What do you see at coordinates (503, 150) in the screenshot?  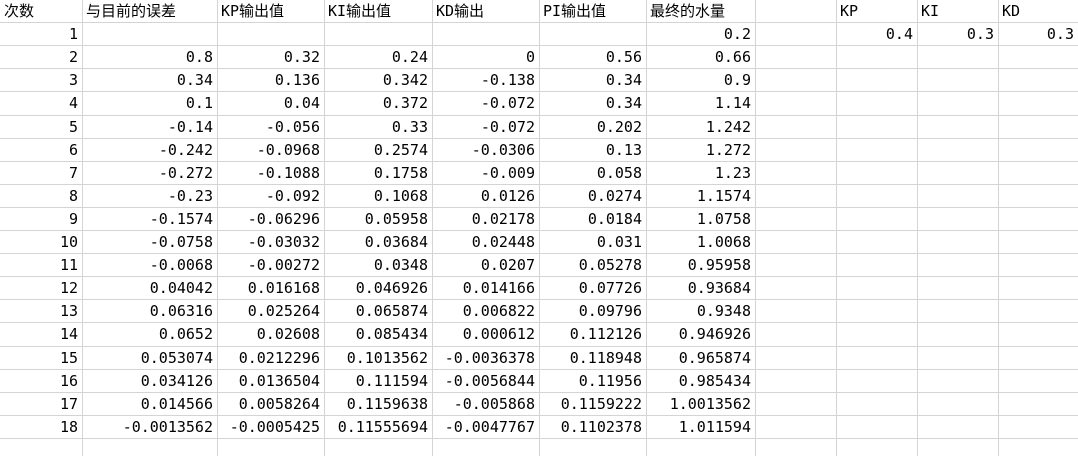 I see `table-cell: -0.0306` at bounding box center [503, 150].